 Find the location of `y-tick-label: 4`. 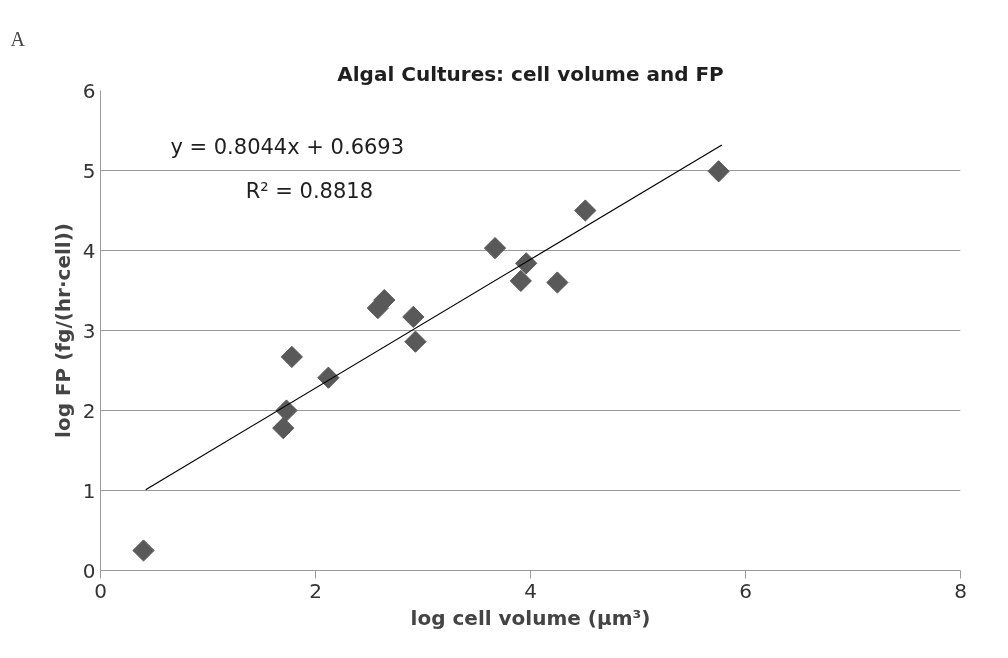

y-tick-label: 4 is located at coordinates (89, 250).